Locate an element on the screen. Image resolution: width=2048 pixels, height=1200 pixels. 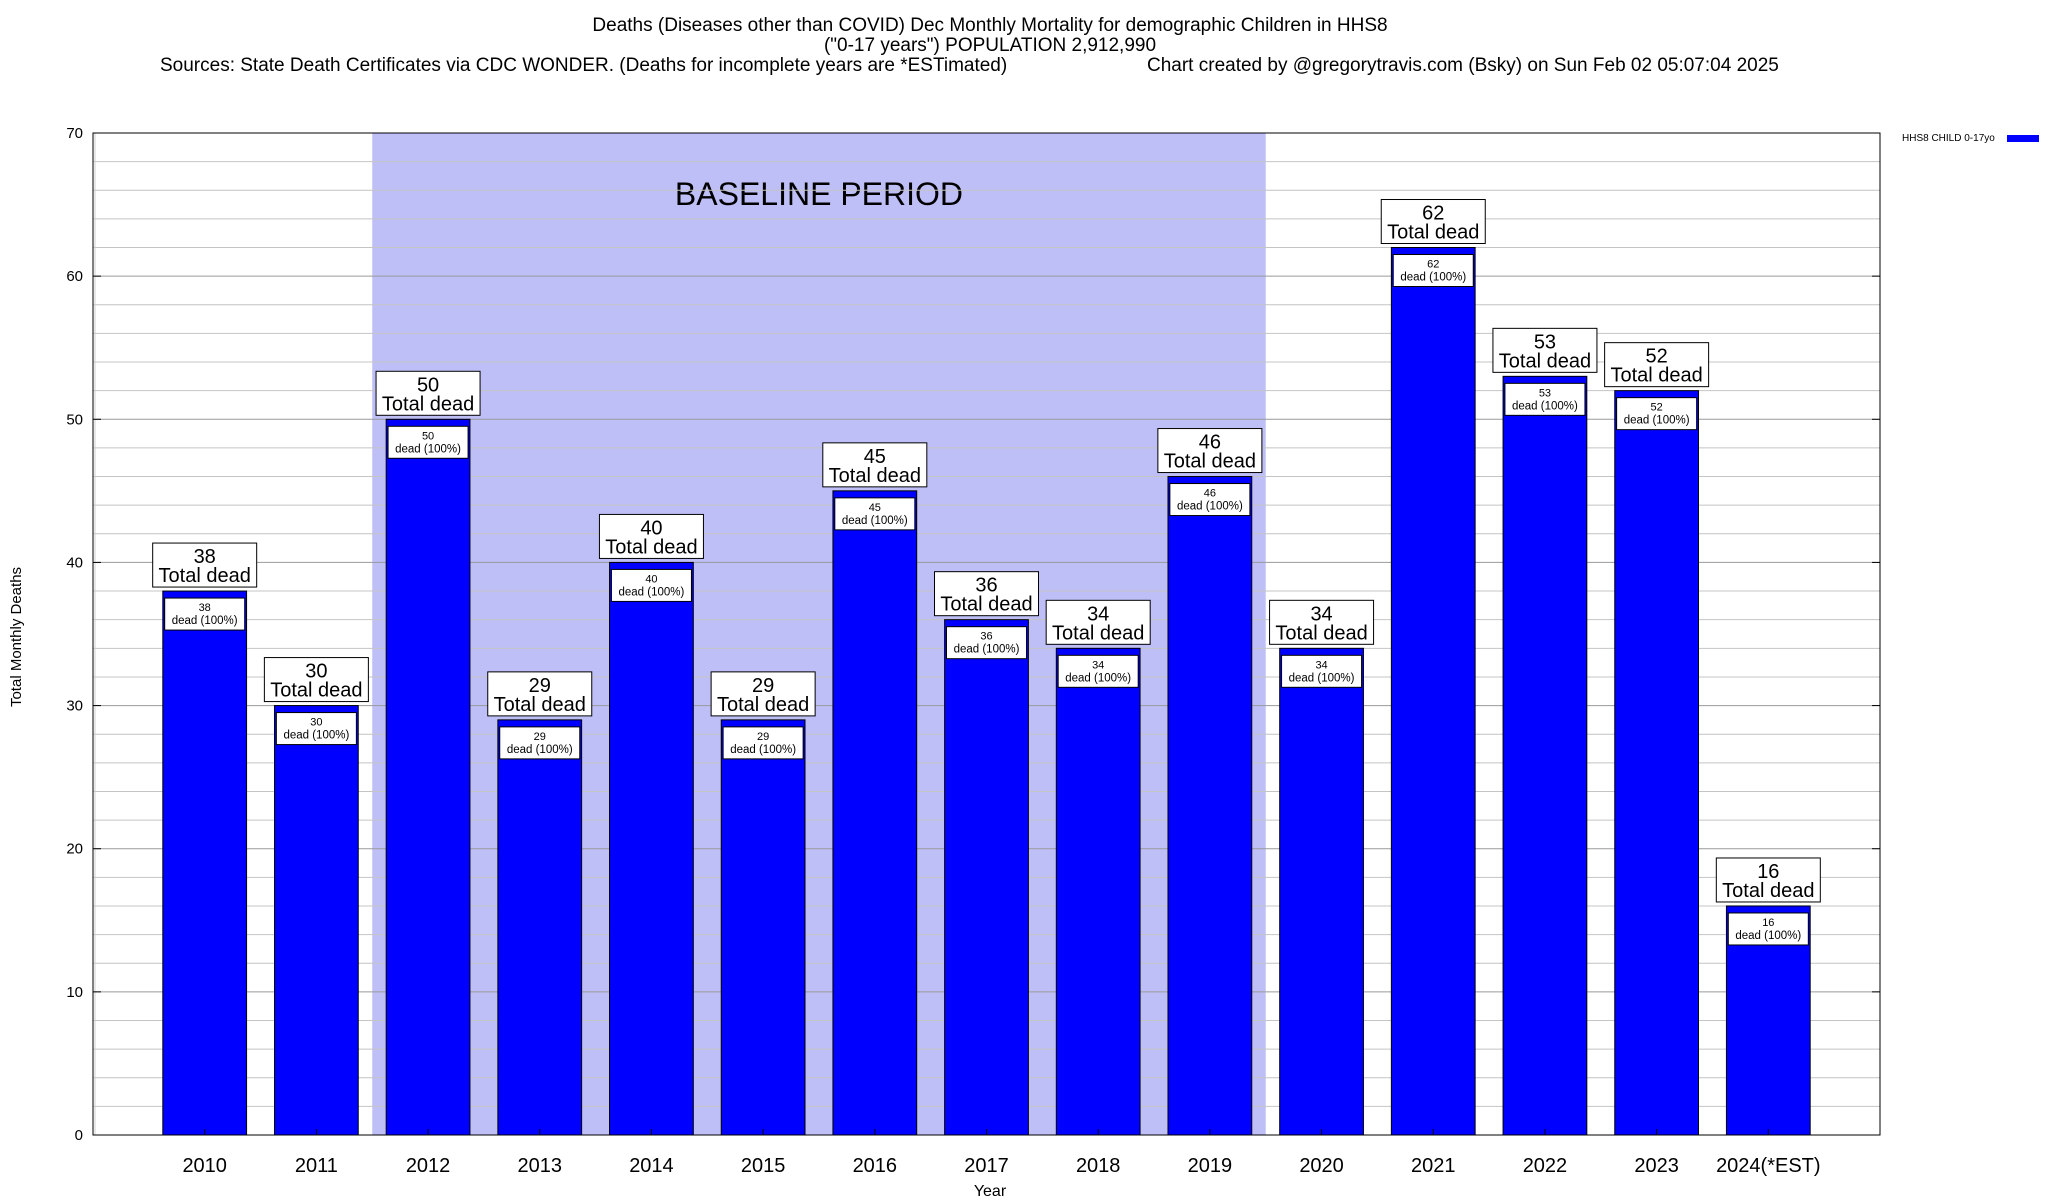
y-tick-label: 50 is located at coordinates (74, 419).